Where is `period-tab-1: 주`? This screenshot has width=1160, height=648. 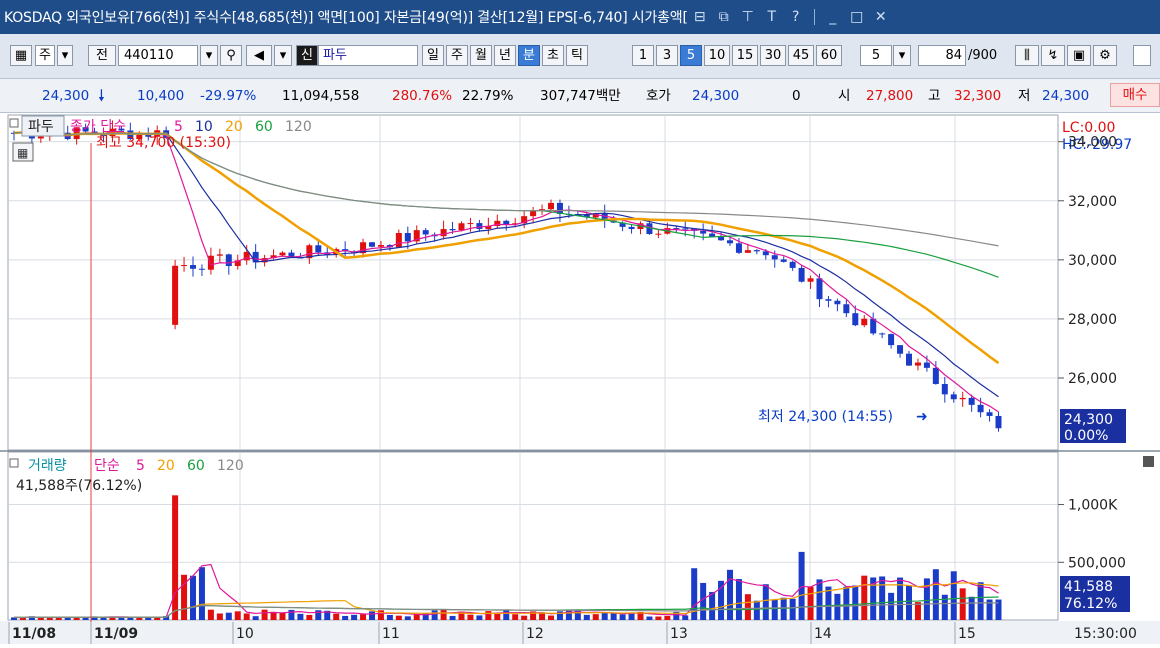
period-tab-1: 주 is located at coordinates (457, 55).